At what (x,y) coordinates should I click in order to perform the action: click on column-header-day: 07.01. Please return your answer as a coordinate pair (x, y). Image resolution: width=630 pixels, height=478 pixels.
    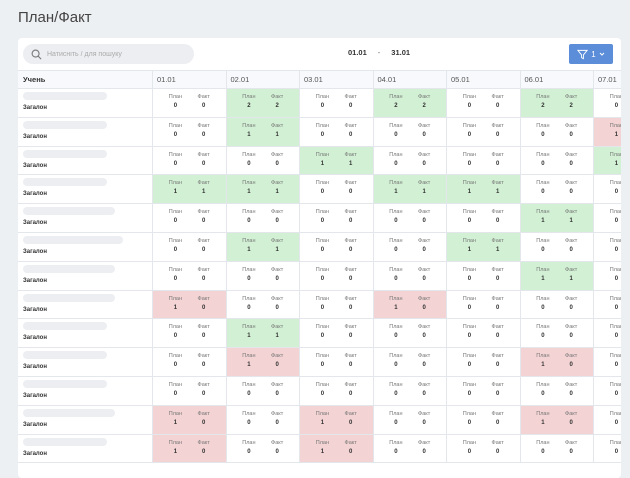
    Looking at the image, I should click on (607, 79).